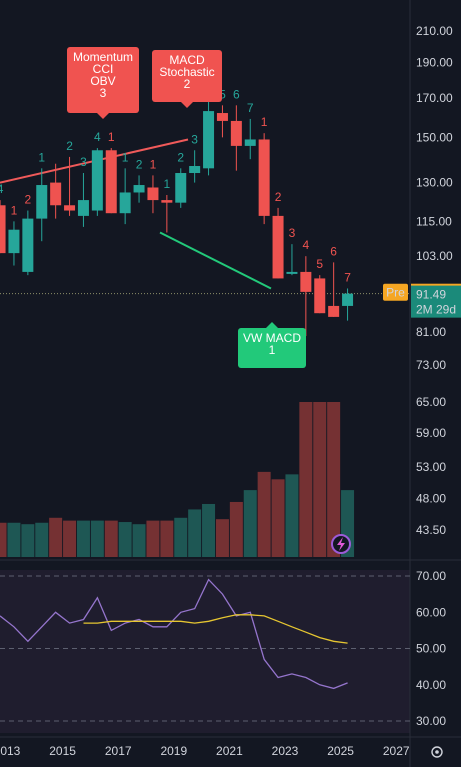 This screenshot has height=767, width=461. Describe the element at coordinates (272, 325) in the screenshot. I see `callout-pointer` at that location.